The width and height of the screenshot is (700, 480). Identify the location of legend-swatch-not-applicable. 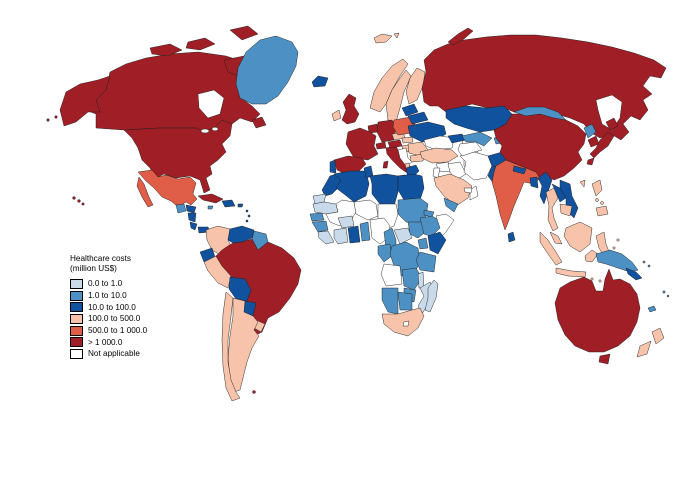
(76, 353).